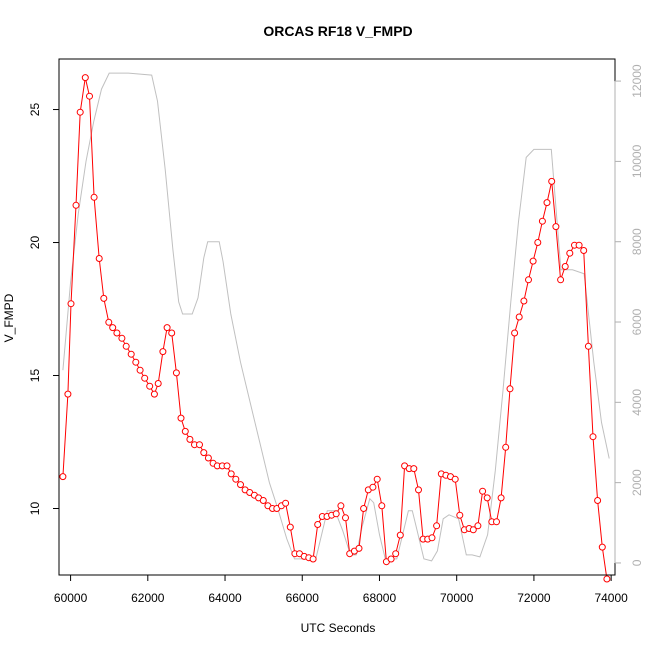 This screenshot has height=650, width=650. I want to click on x-tick-label: 72000, so click(534, 598).